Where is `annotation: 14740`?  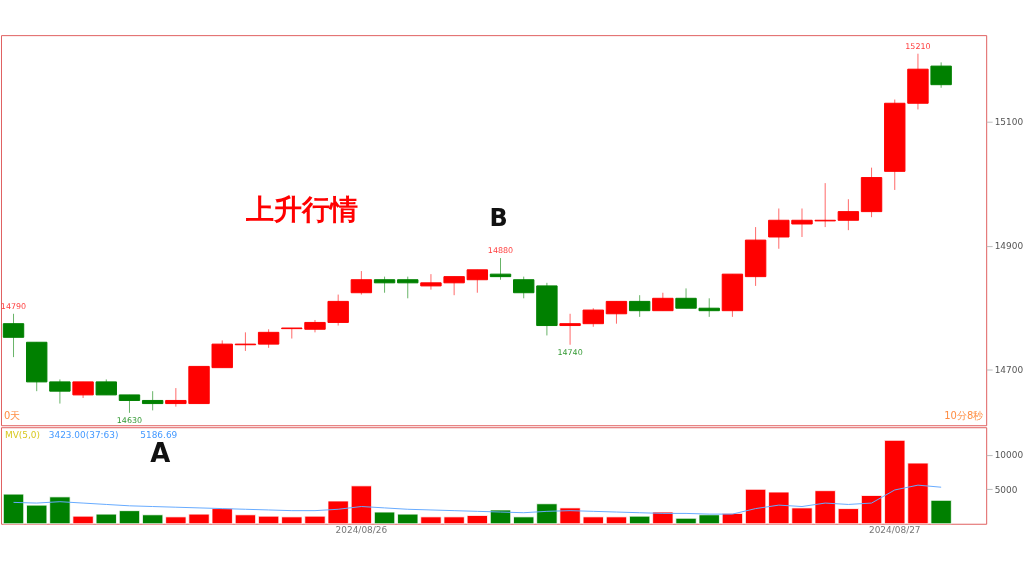 annotation: 14740 is located at coordinates (570, 352).